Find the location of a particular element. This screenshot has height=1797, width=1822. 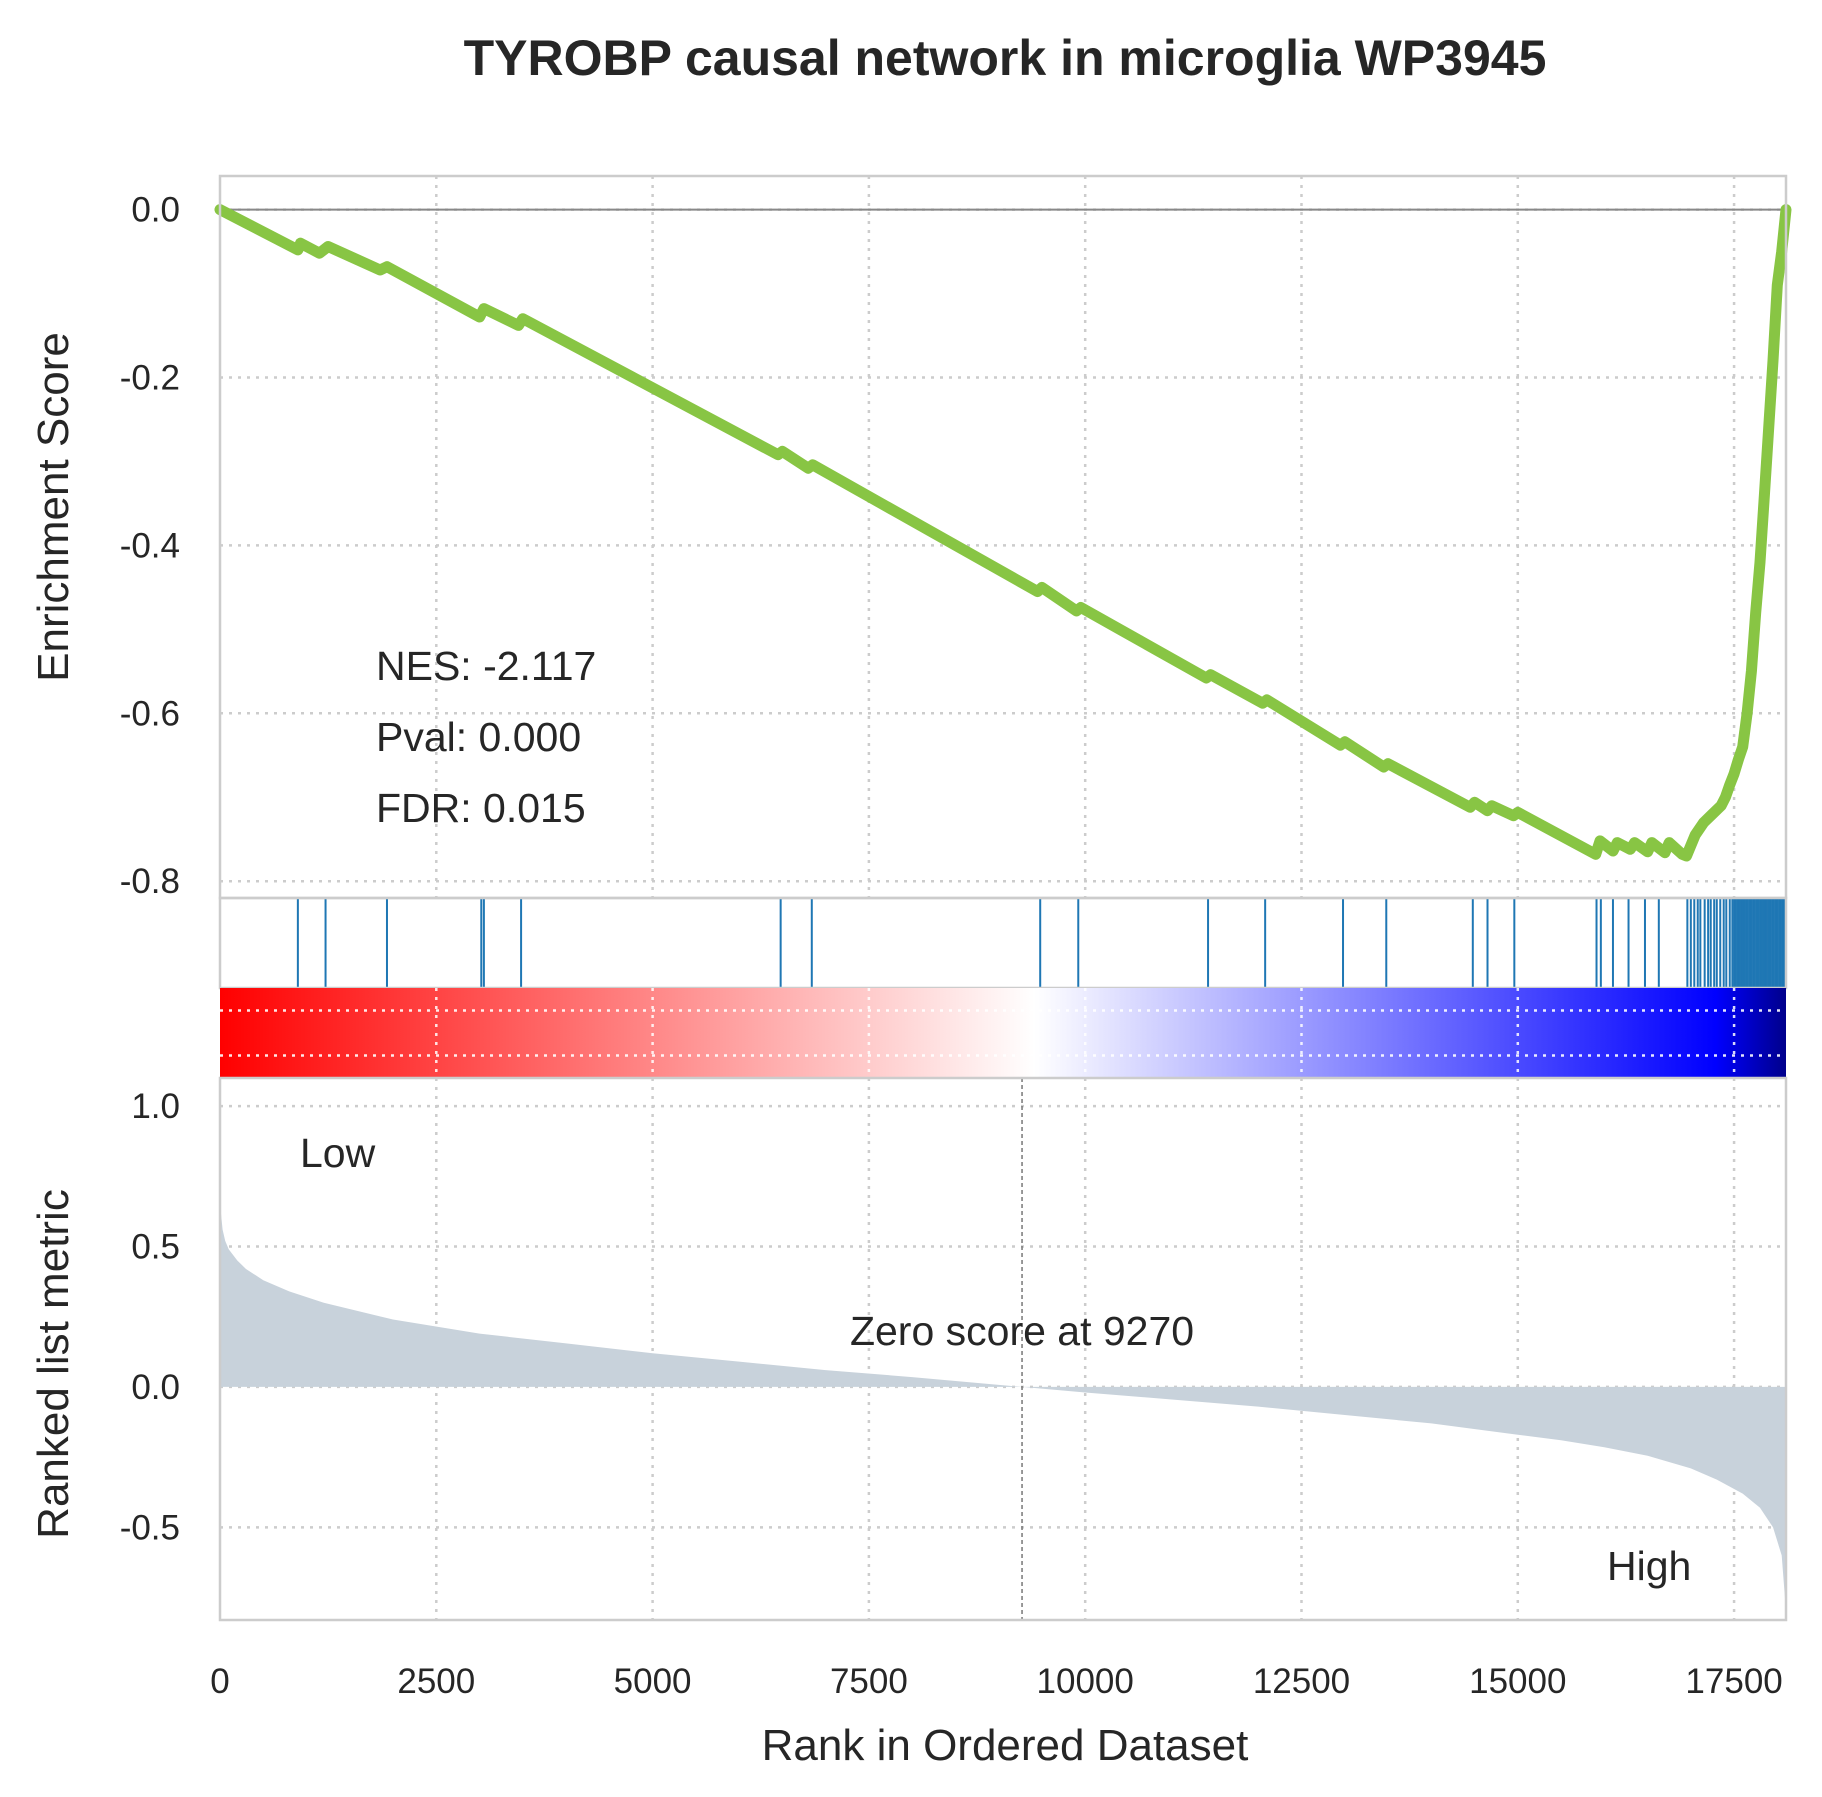

hits-frame is located at coordinates (1003, 943).